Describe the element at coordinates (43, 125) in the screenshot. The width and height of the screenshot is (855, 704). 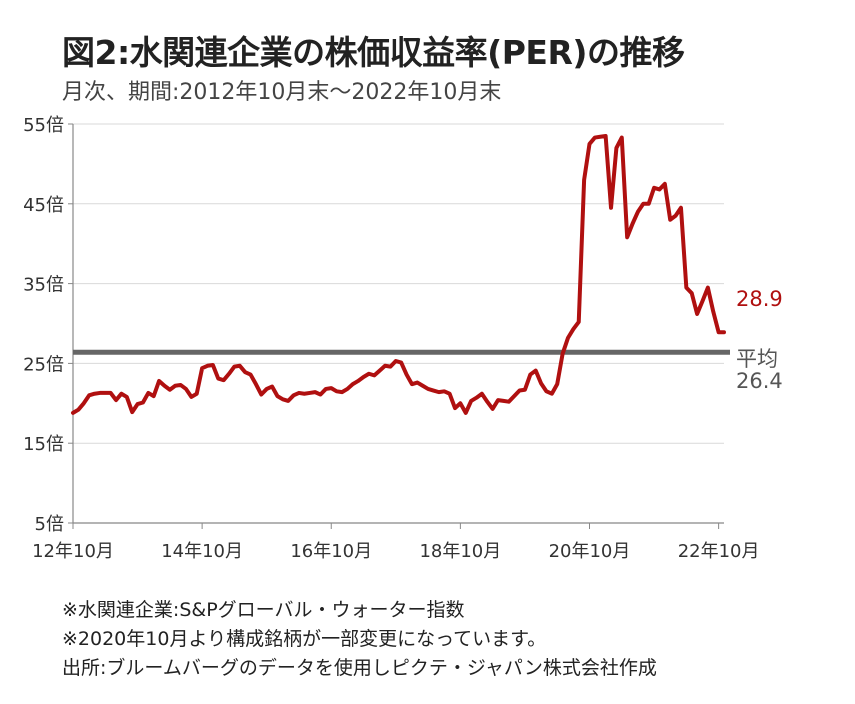
I see `y-tick-label: 55倍` at that location.